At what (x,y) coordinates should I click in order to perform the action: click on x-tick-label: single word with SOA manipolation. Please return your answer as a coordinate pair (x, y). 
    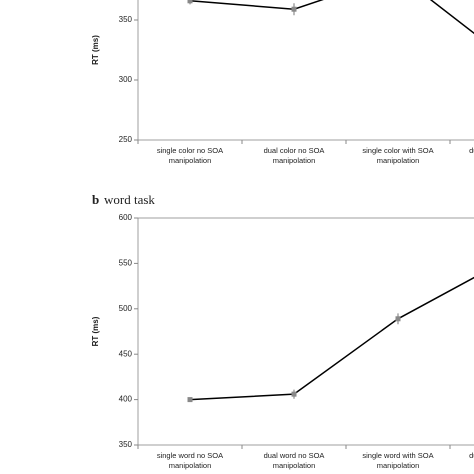
    Looking at the image, I should click on (398, 460).